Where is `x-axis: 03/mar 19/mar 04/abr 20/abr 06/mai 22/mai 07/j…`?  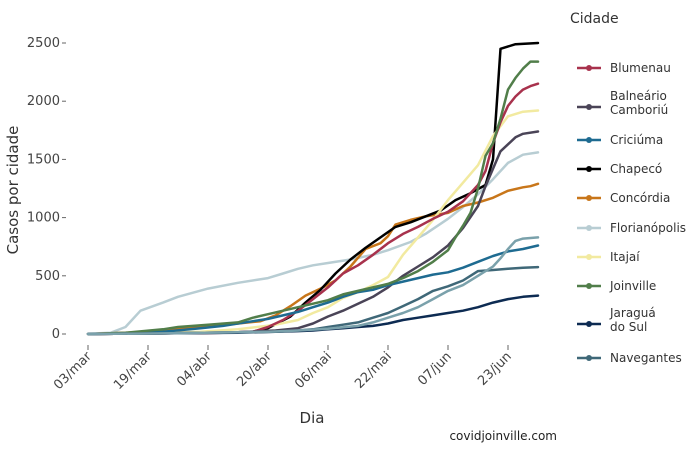 x-axis: 03/mar 19/mar 04/abr 20/abr 06/mai 22/mai 07/j… is located at coordinates (283, 369).